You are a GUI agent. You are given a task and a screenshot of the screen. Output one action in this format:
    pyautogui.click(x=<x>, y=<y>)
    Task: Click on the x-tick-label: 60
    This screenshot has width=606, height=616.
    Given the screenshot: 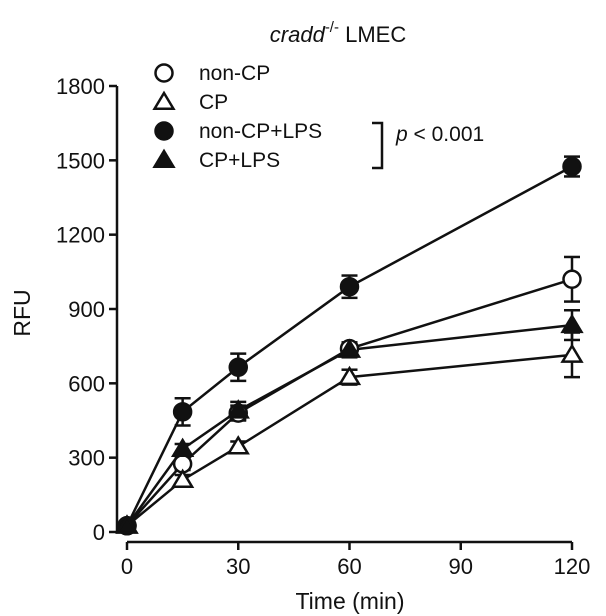 What is the action you would take?
    pyautogui.click(x=349, y=566)
    